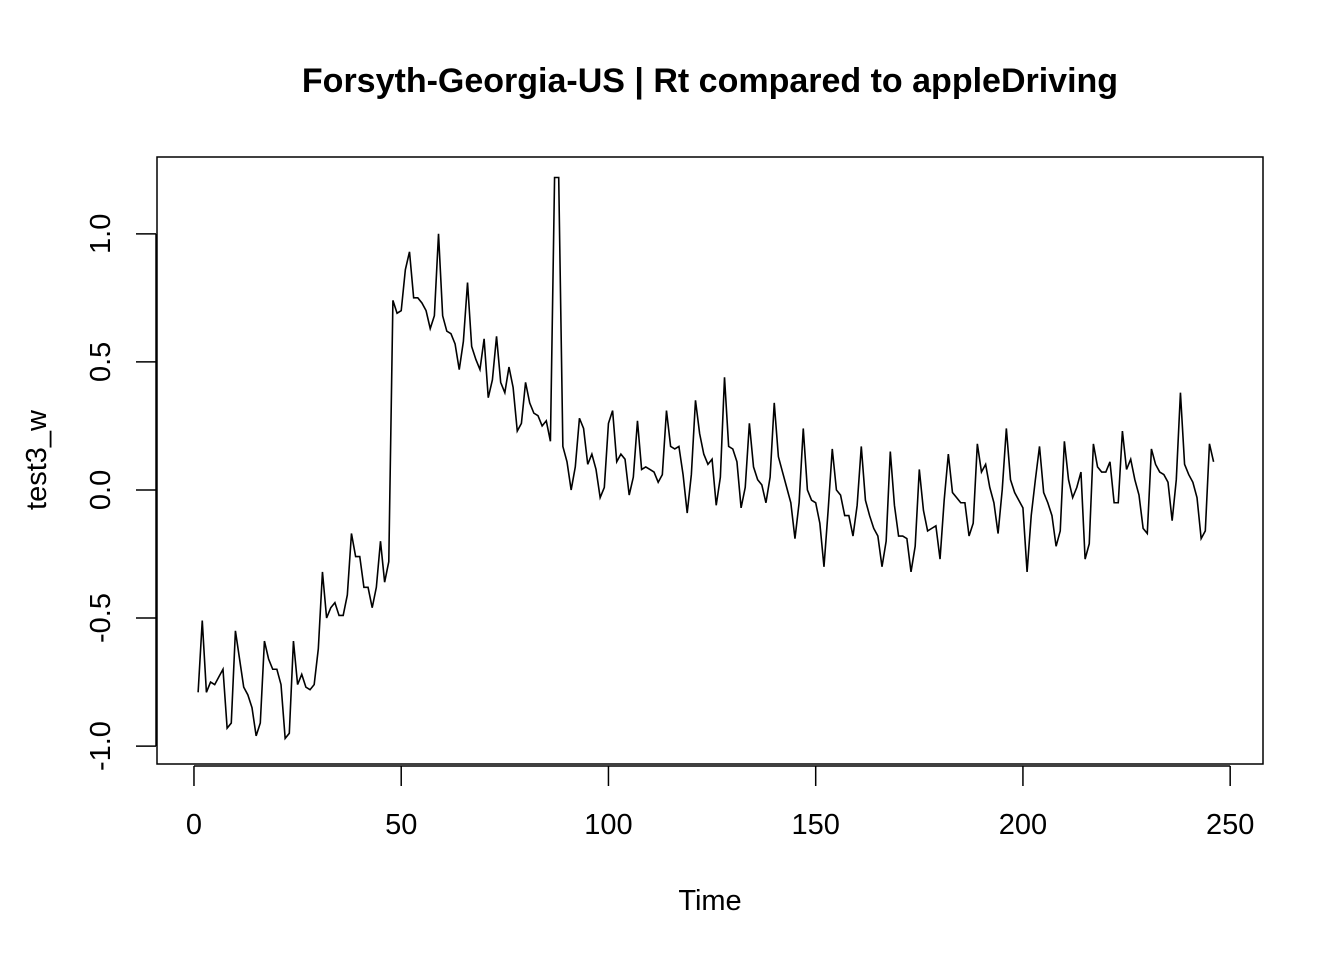  What do you see at coordinates (101, 746) in the screenshot?
I see `y-tick-label: -1.0` at bounding box center [101, 746].